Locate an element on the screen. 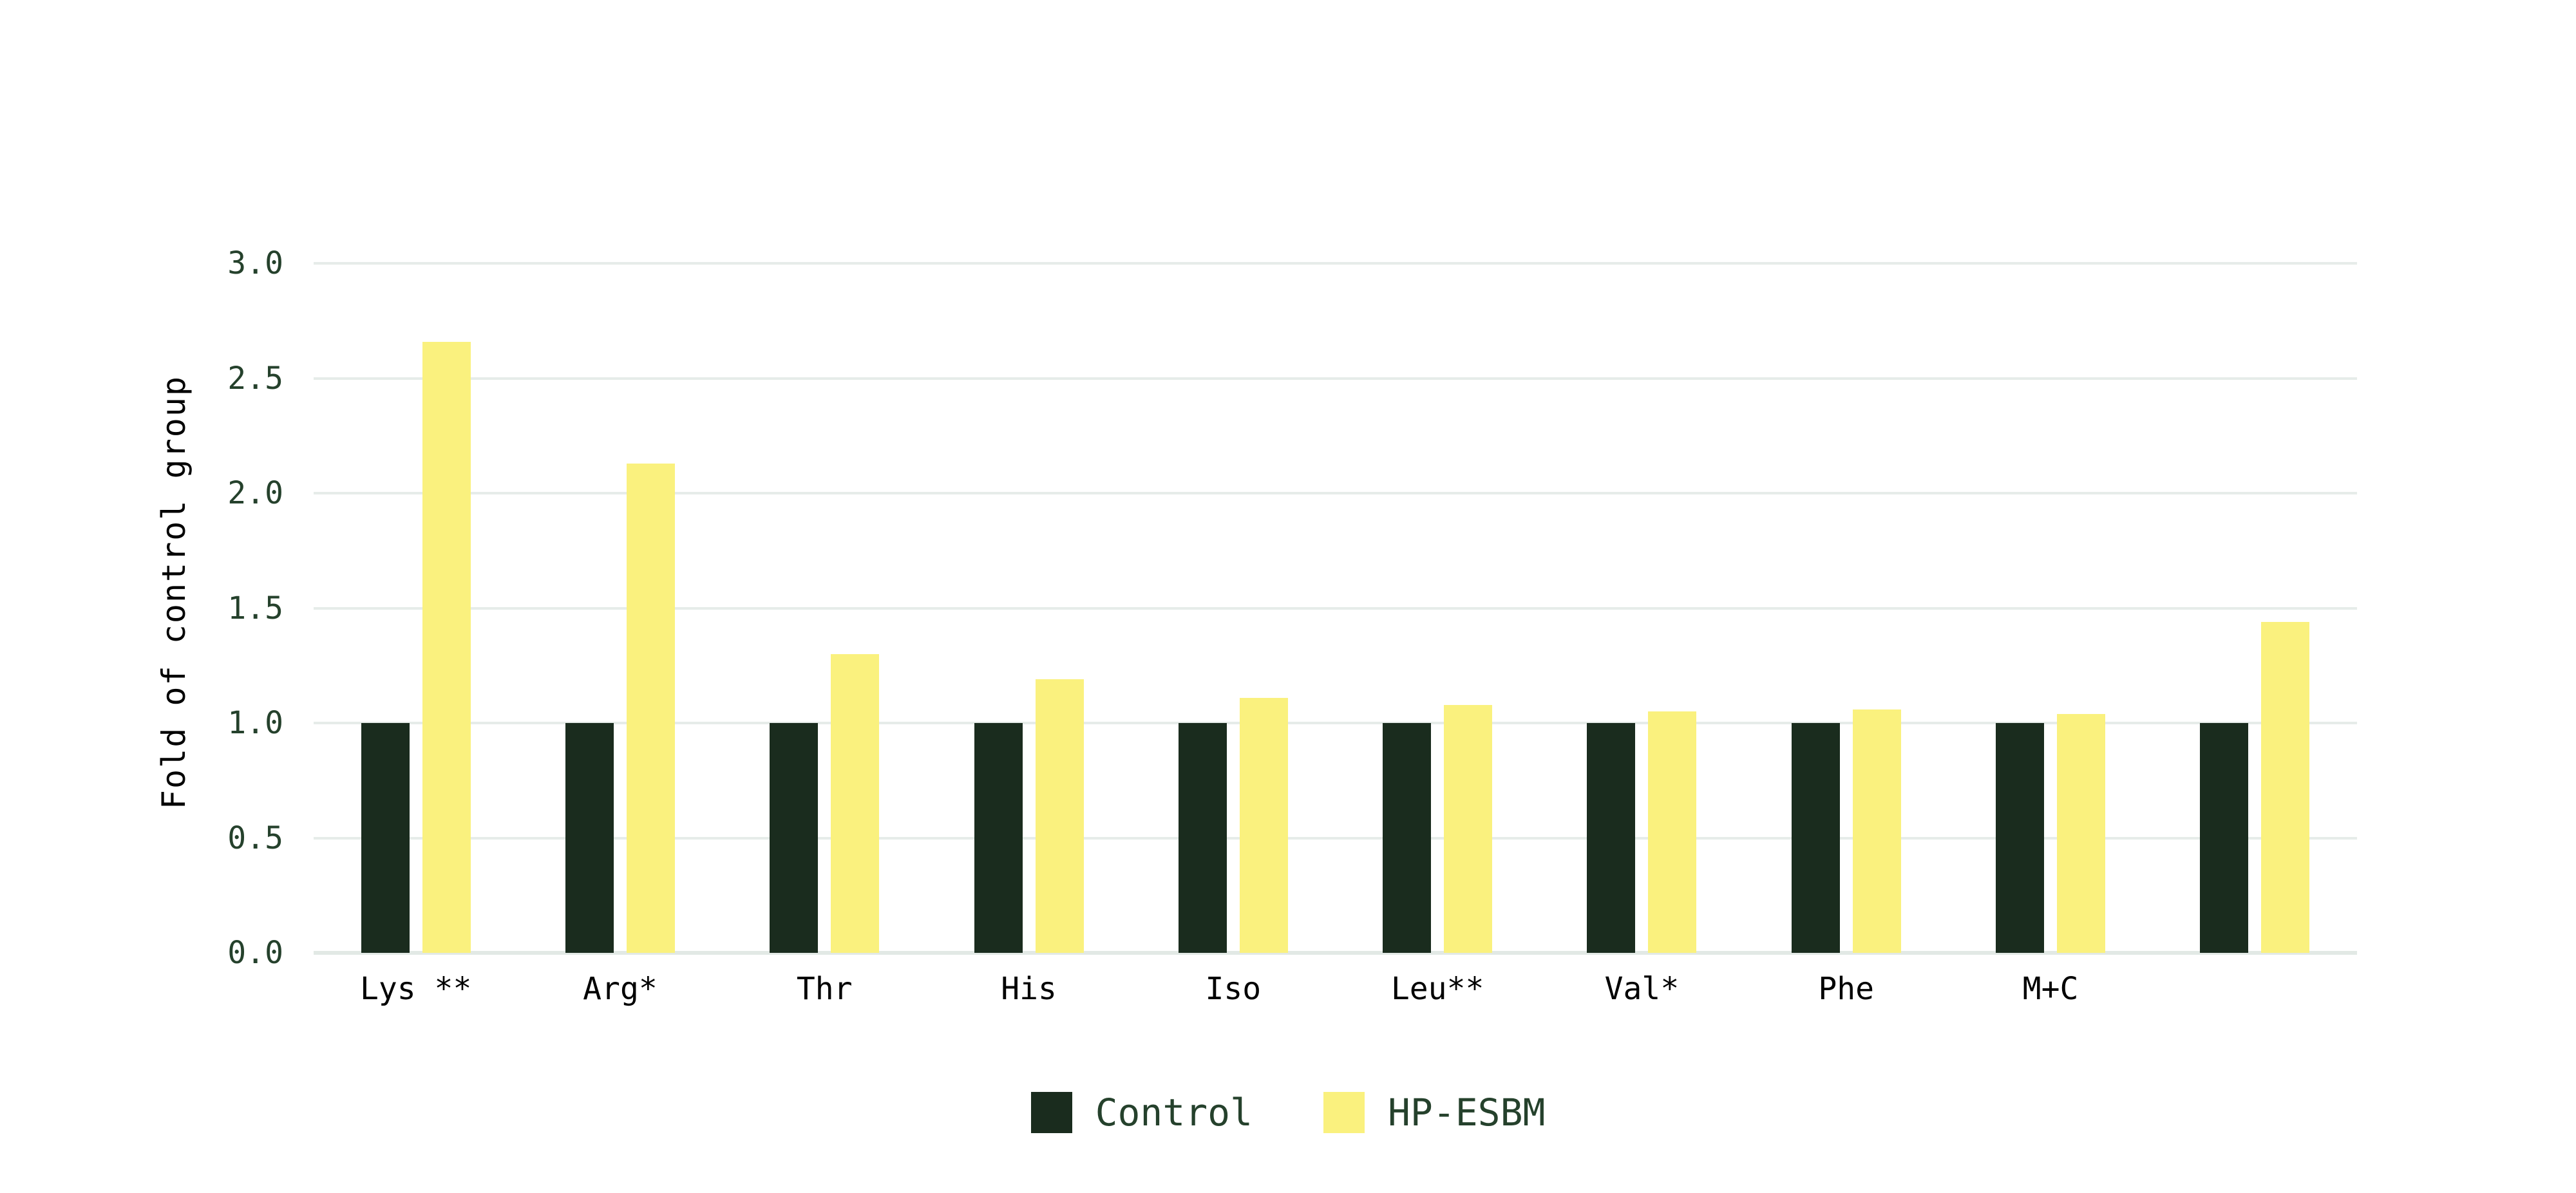 This screenshot has width=2576, height=1193. y-tick-label-0.0: 0.0 is located at coordinates (255, 953).